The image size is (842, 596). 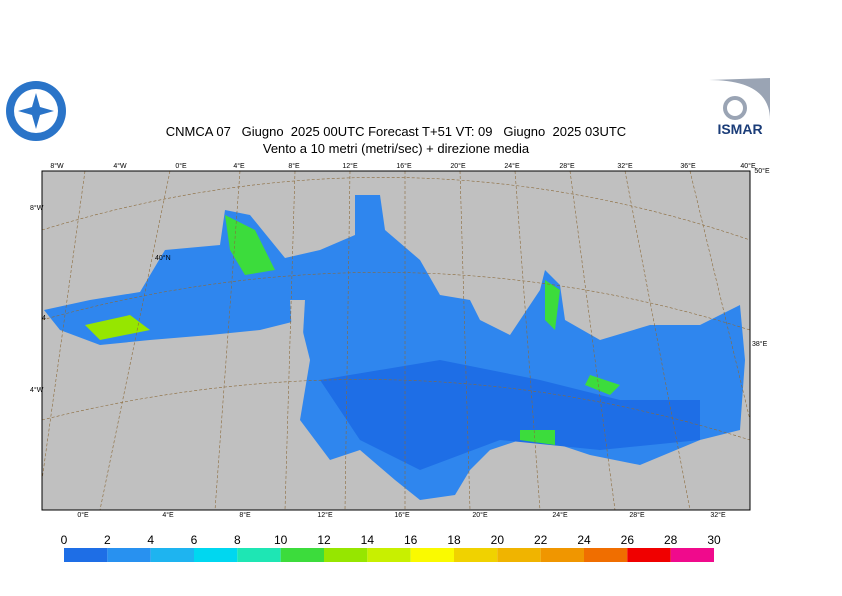 I want to click on colorbar-label: 6, so click(x=194, y=540).